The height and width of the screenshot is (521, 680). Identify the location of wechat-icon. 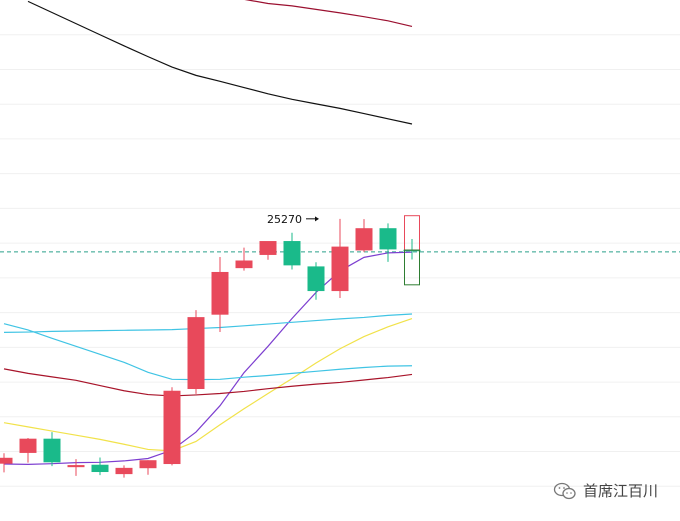
(564, 490).